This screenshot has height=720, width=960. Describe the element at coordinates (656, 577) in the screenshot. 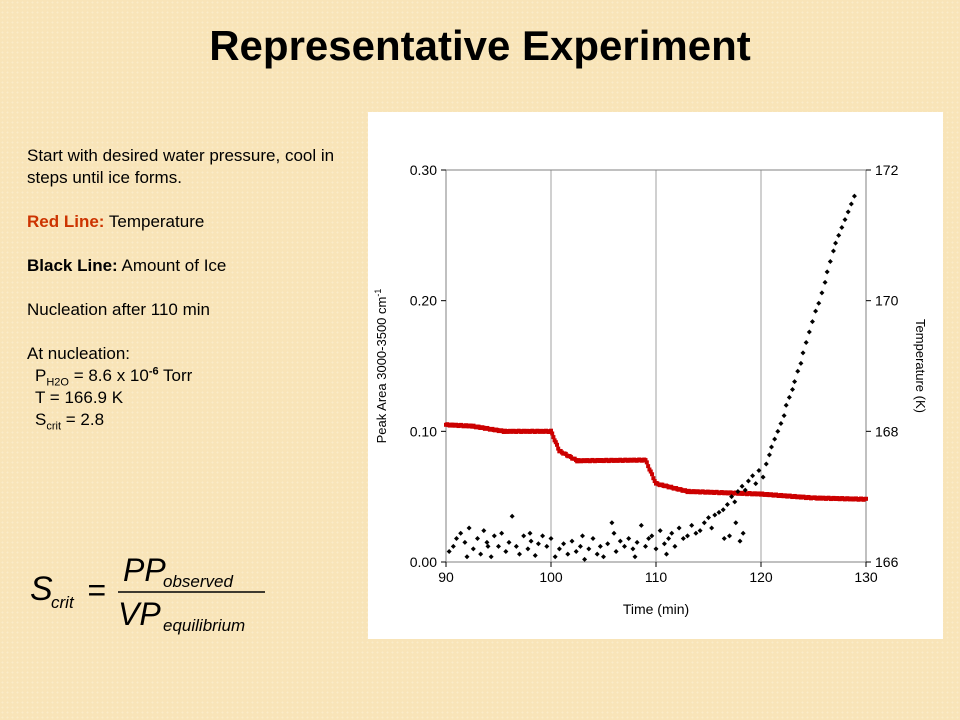

I see `x-tick-label: 110` at that location.